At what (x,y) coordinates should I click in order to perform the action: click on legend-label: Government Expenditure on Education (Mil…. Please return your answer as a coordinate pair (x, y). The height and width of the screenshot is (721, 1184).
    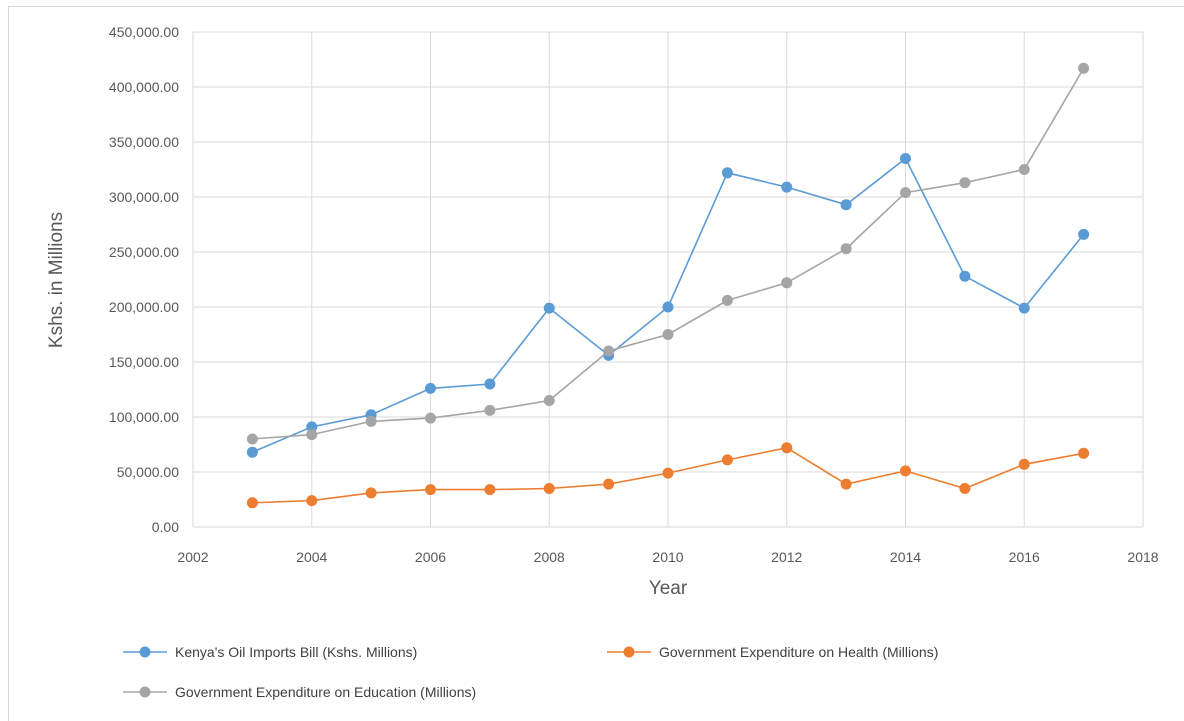
    Looking at the image, I should click on (325, 692).